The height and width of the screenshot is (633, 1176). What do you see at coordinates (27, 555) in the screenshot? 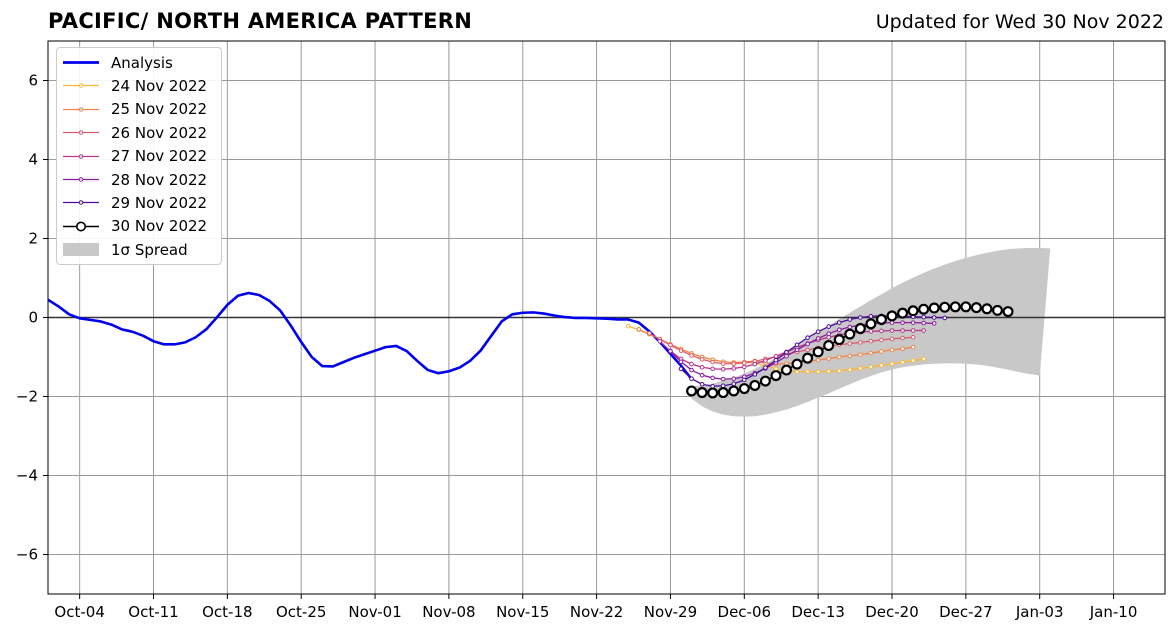
I see `y-tick-label: −6` at bounding box center [27, 555].